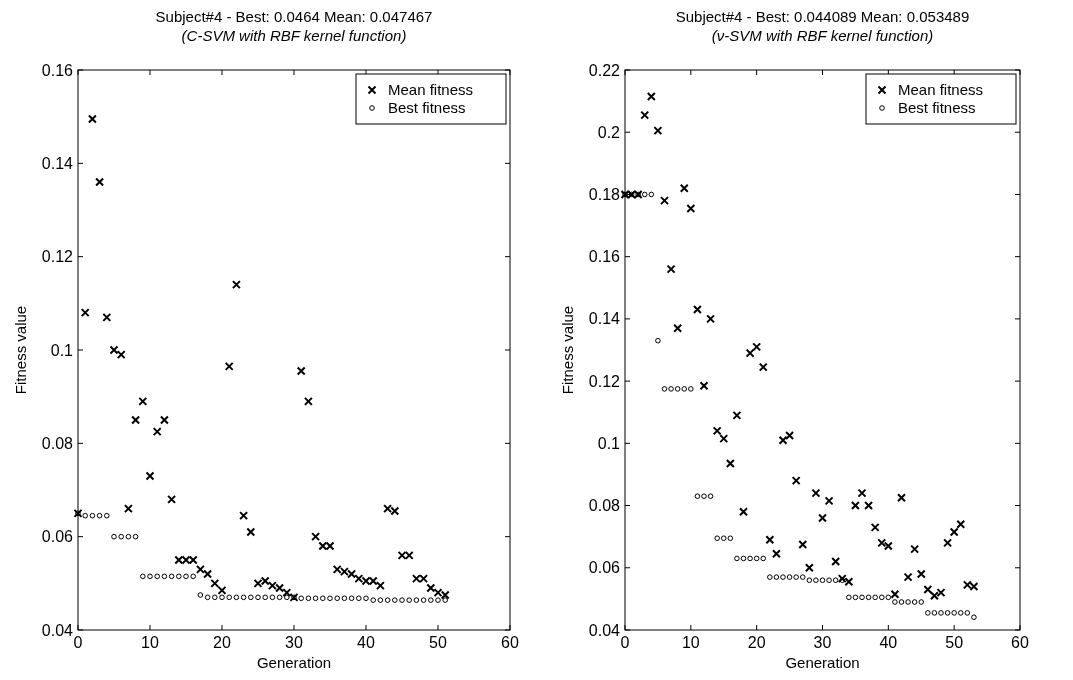  What do you see at coordinates (625, 642) in the screenshot?
I see `x-tick-label: 0` at bounding box center [625, 642].